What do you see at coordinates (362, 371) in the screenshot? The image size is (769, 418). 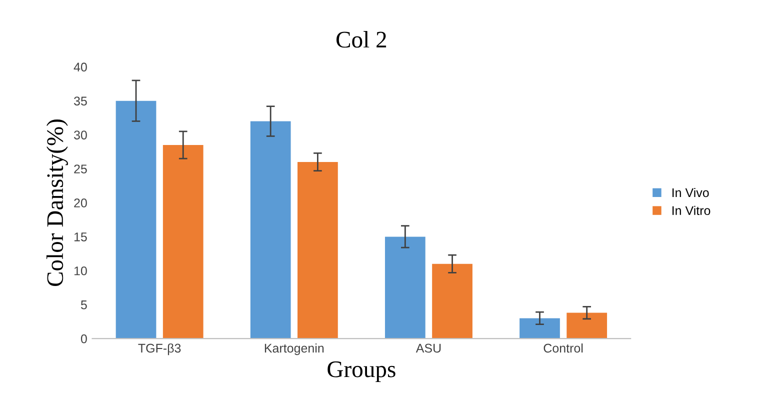 I see `x-axis-title: Groups` at bounding box center [362, 371].